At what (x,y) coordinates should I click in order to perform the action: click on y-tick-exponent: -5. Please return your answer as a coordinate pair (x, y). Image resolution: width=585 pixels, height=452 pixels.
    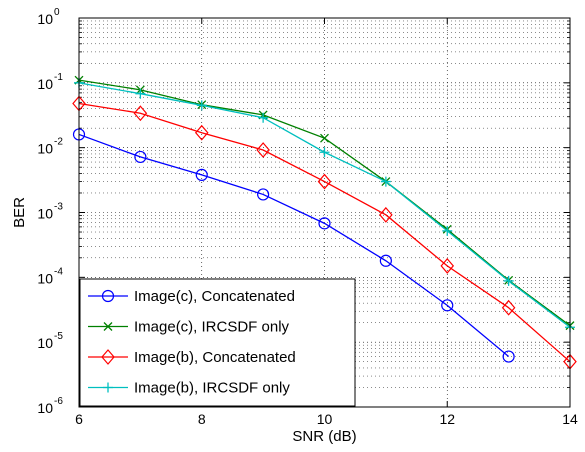
    Looking at the image, I should click on (58, 336).